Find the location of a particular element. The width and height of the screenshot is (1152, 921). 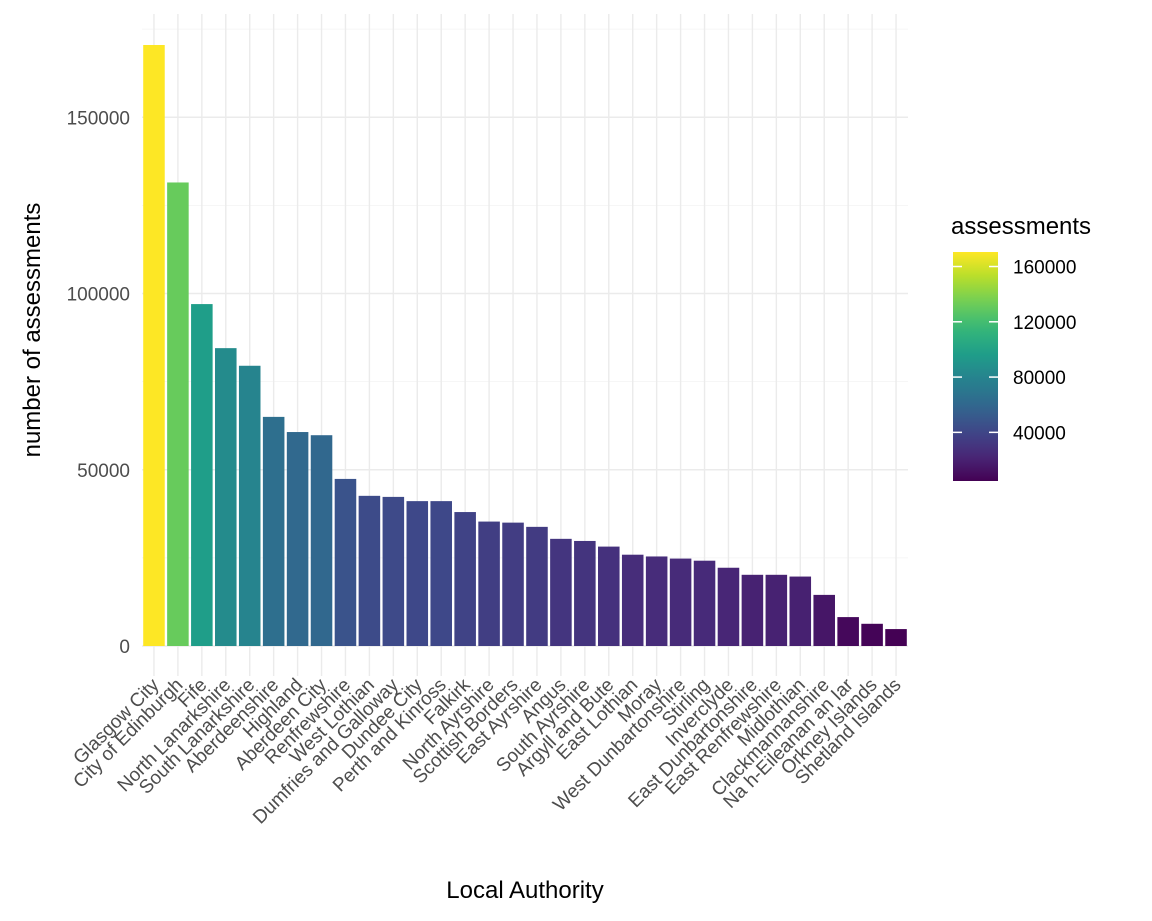

y-axis-title: number of assessments is located at coordinates (32, 330).